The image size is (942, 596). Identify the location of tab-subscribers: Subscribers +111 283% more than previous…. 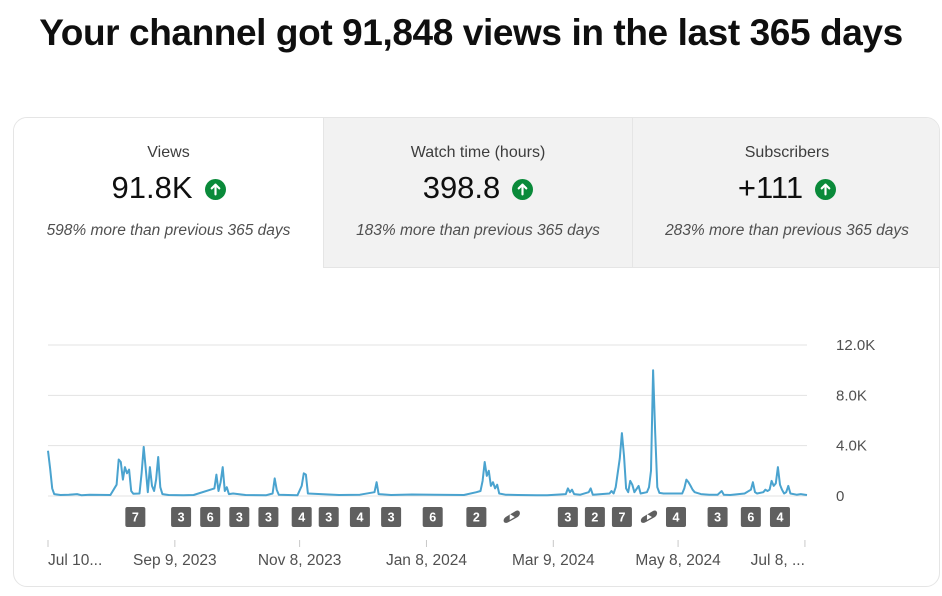
(785, 193).